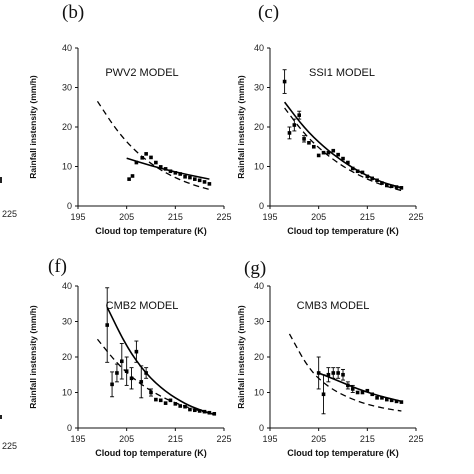  What do you see at coordinates (360, 387) in the screenshot?
I see `model-curve-solid` at bounding box center [360, 387].